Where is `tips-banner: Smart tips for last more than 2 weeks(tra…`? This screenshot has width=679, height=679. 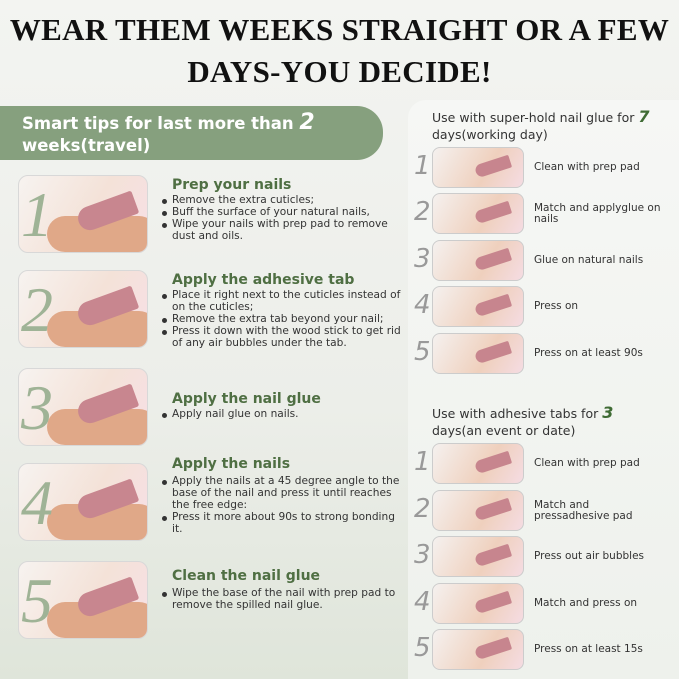 tips-banner: Smart tips for last more than 2 weeks(tra… is located at coordinates (191, 133).